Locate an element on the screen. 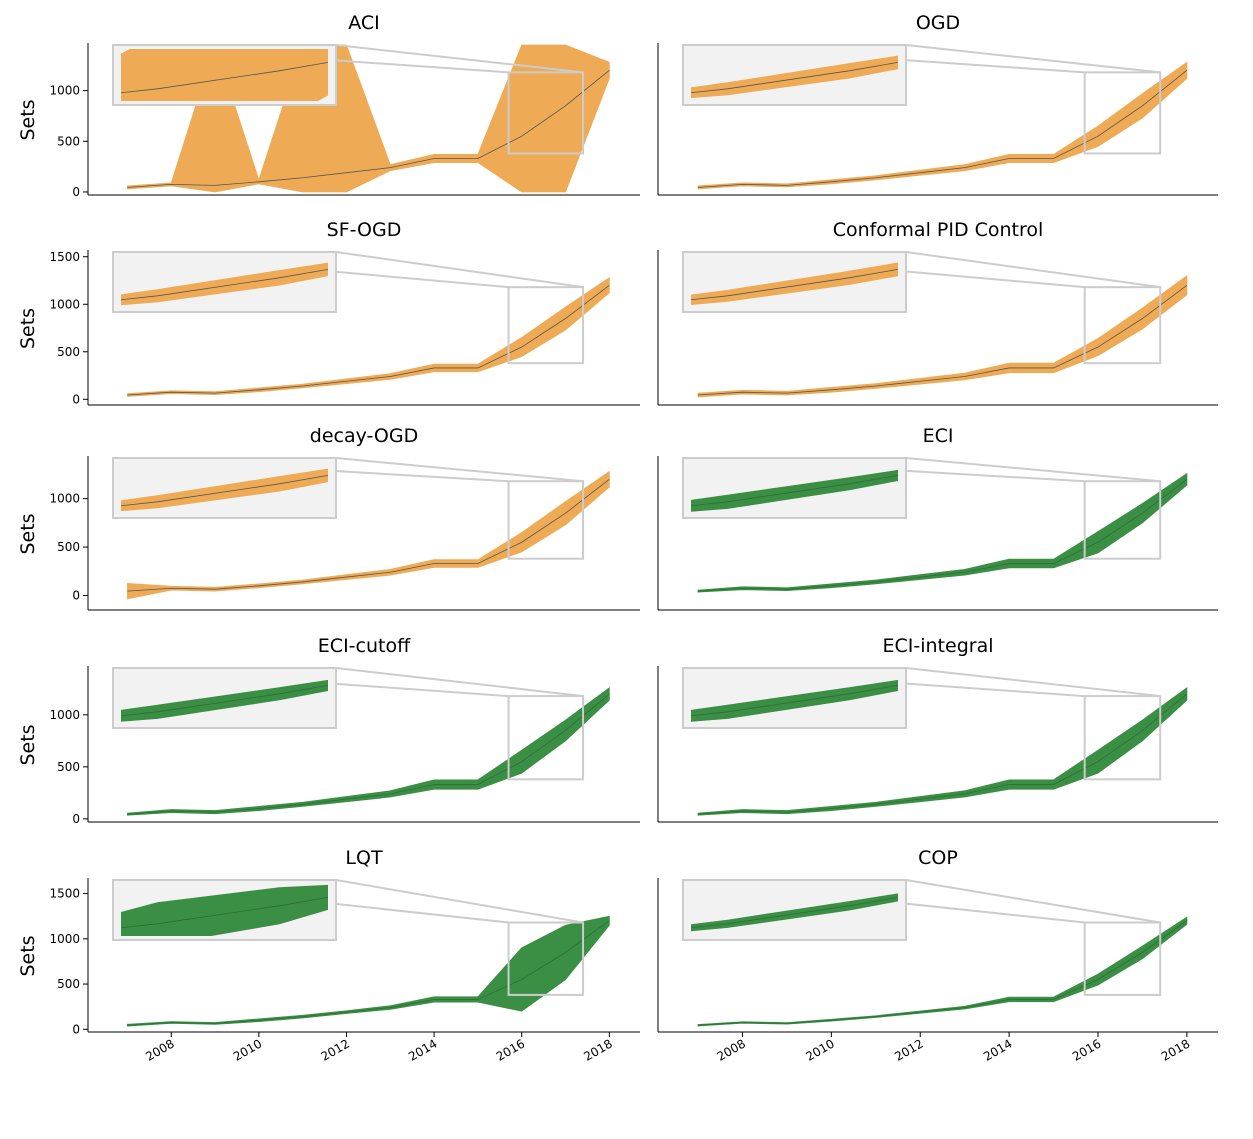  panel-title: ECI-integral is located at coordinates (938, 646).